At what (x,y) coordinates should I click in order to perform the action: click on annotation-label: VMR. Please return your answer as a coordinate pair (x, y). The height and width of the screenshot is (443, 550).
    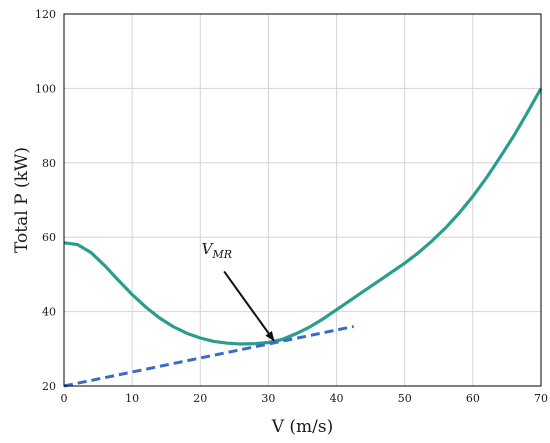
    Looking at the image, I should click on (217, 250).